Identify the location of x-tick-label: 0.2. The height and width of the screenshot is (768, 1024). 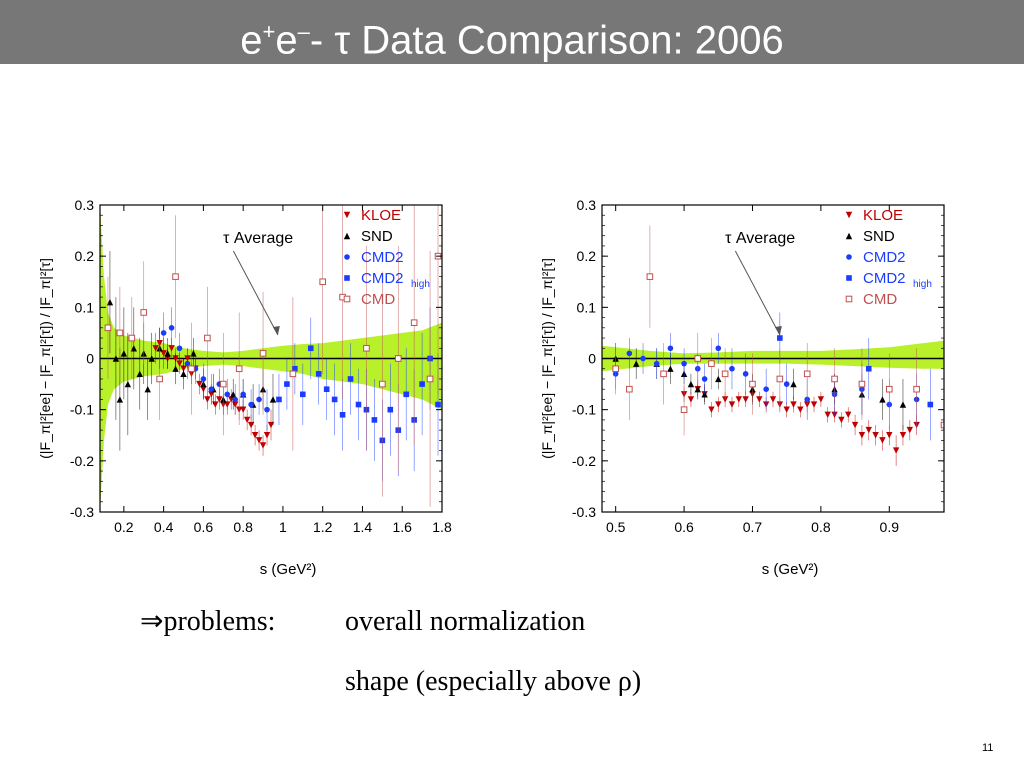
(124, 527).